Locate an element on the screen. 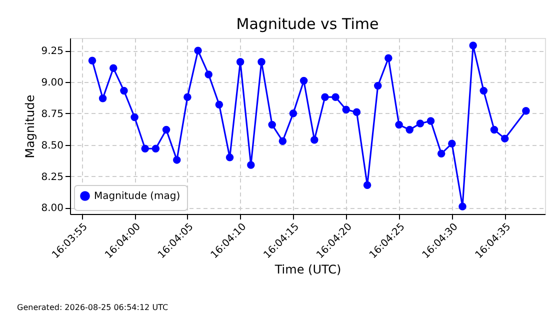 The image size is (560, 314). y-tick-label: 9.00 is located at coordinates (52, 83).